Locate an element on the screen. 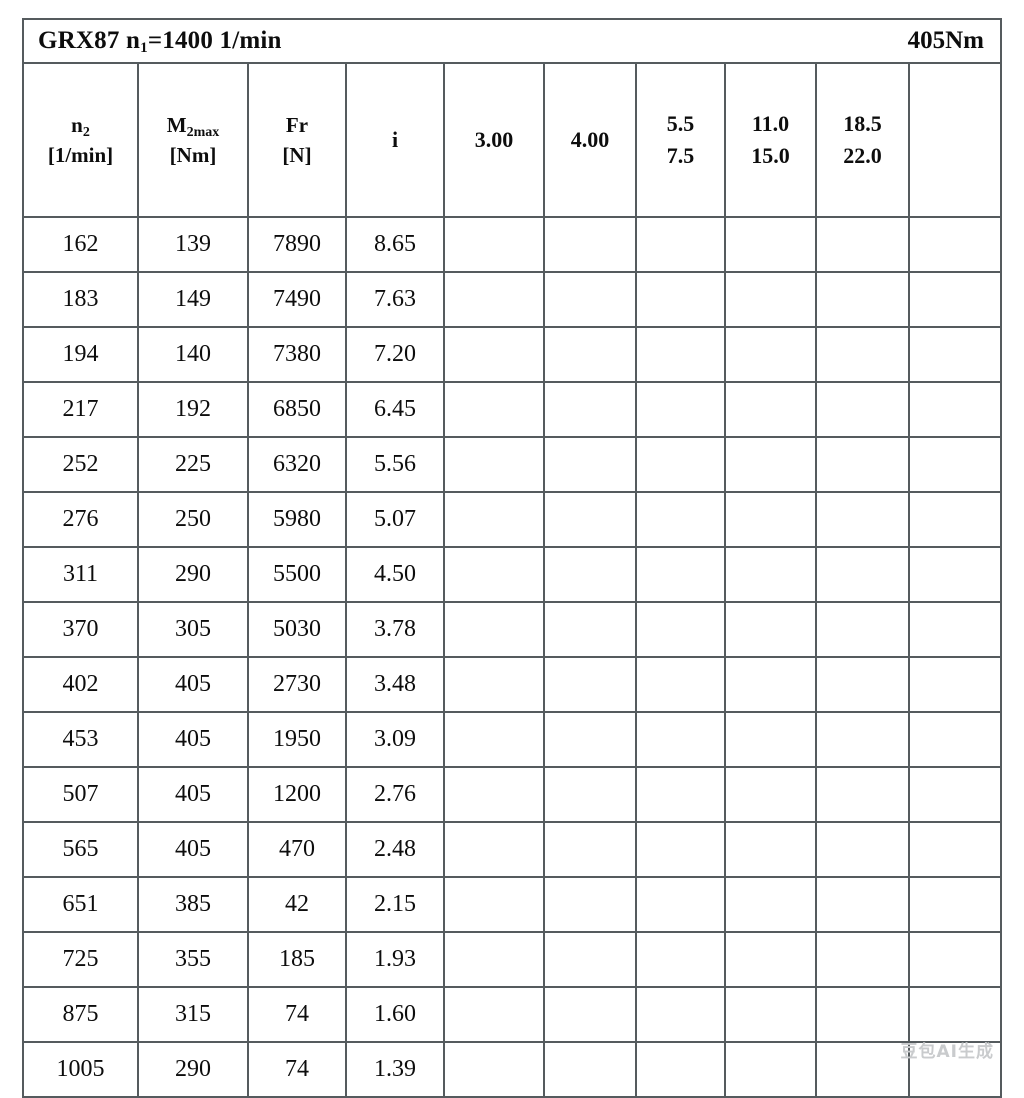 Image resolution: width=1024 pixels, height=1098 pixels. m2max-symbol: M2max is located at coordinates (193, 125).